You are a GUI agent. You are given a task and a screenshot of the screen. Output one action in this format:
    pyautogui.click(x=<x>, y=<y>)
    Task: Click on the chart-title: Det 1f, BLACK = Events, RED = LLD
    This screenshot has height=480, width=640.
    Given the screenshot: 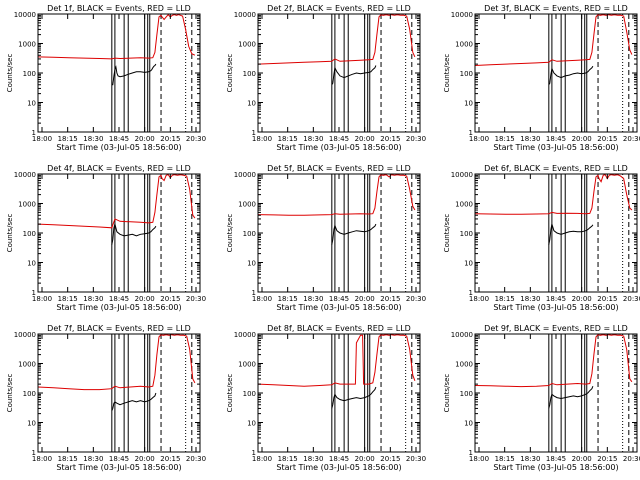 What is the action you would take?
    pyautogui.click(x=119, y=8)
    